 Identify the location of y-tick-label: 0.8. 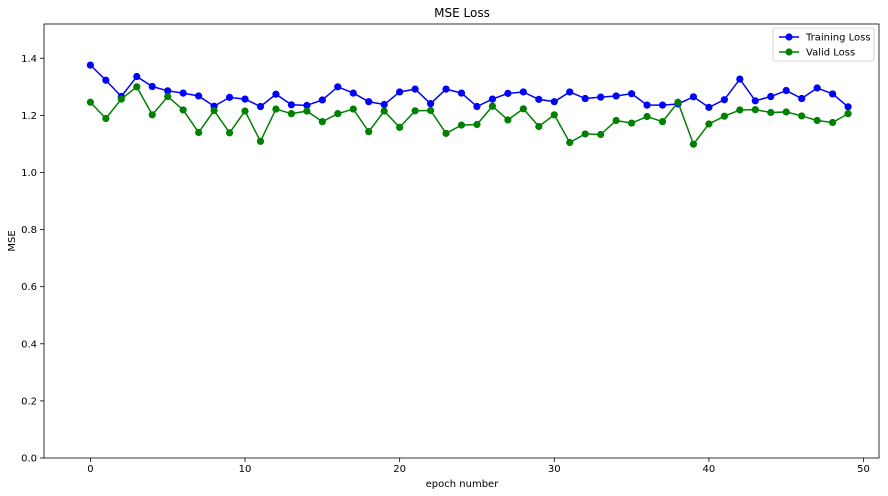
(29, 230).